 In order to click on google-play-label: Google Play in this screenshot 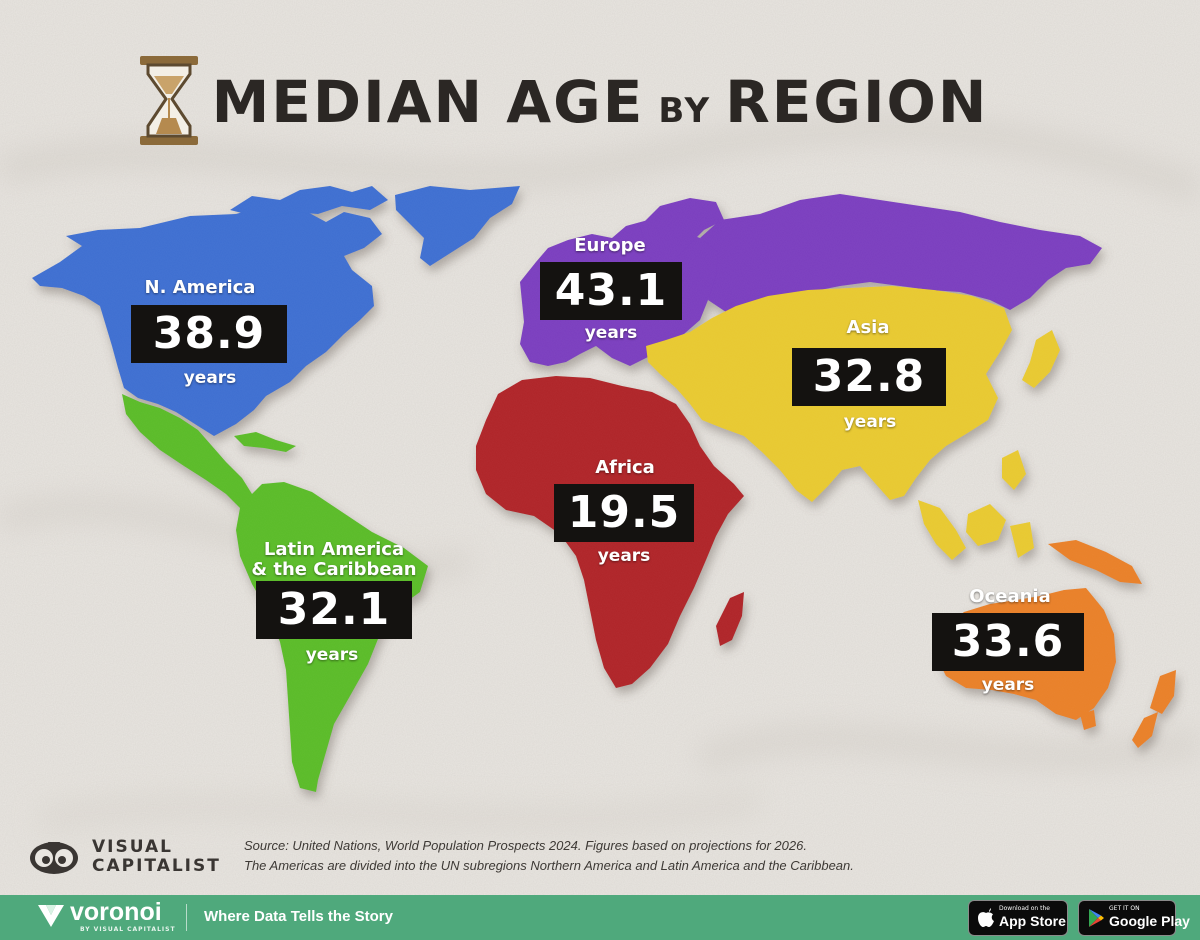, I will do `click(1149, 921)`.